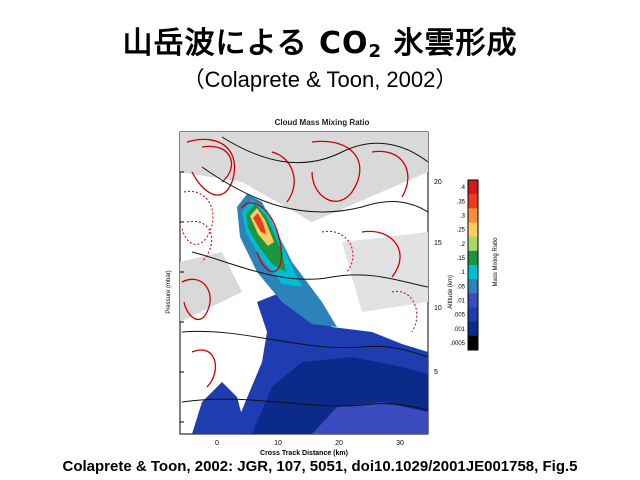  What do you see at coordinates (400, 443) in the screenshot?
I see `x-tick-label: 30` at bounding box center [400, 443].